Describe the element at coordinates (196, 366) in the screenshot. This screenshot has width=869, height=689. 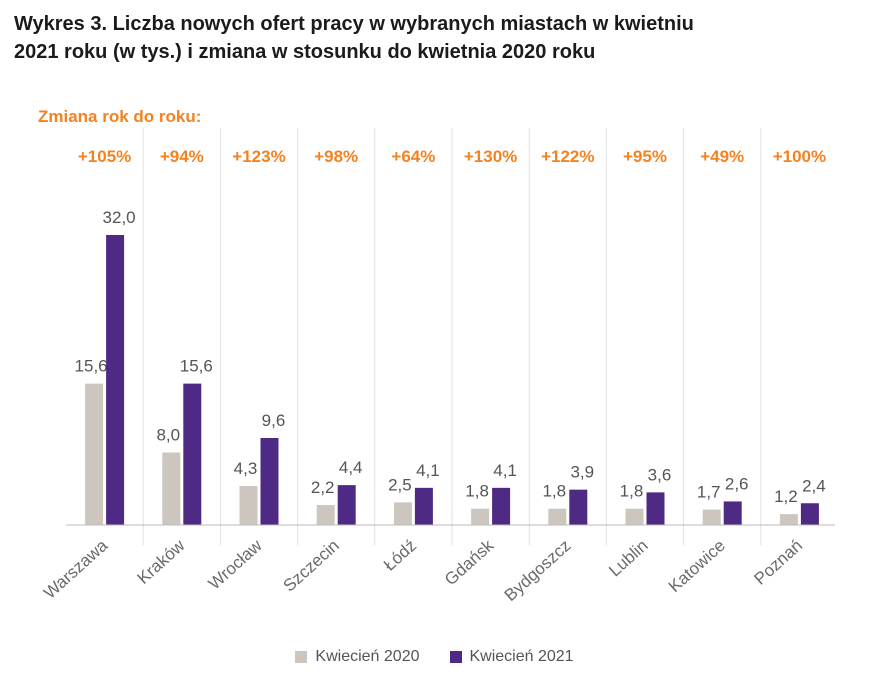
I see `data-label-2021: 15,6` at that location.